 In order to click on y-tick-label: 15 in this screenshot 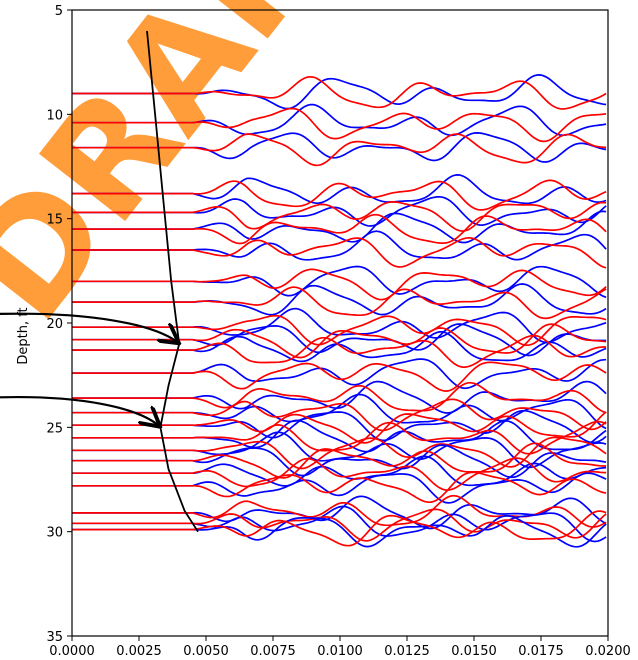, I will do `click(54, 220)`.